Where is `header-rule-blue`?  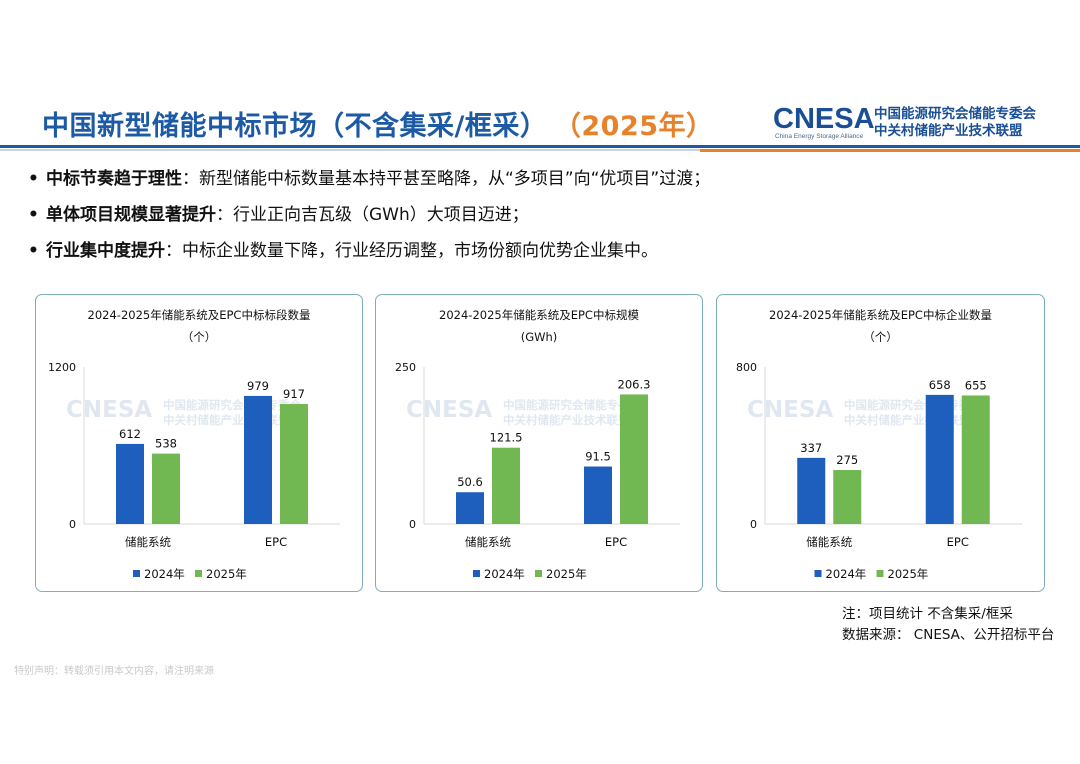
header-rule-blue is located at coordinates (540, 146).